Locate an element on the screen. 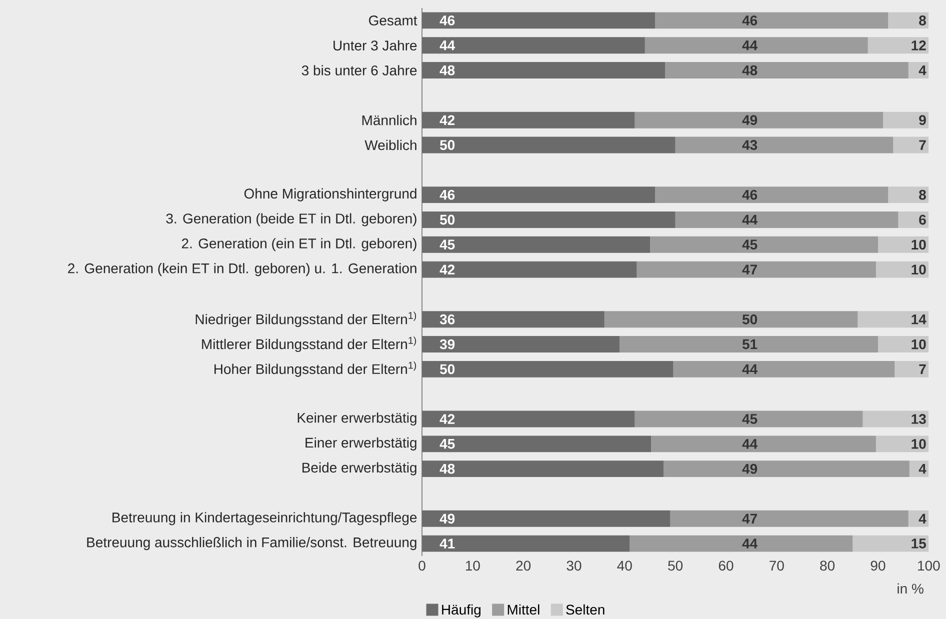 This screenshot has width=946, height=619. legend-label: Mittel is located at coordinates (524, 609).